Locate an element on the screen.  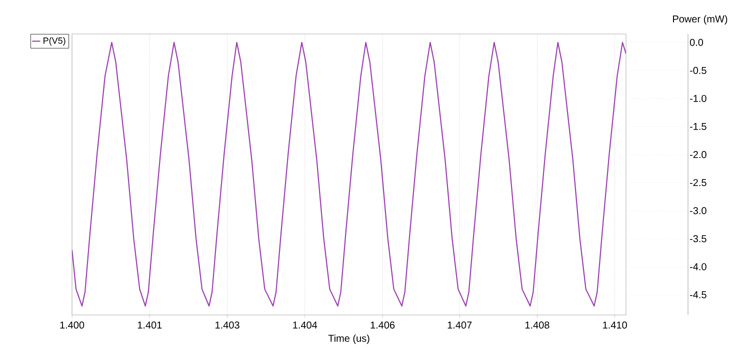
y-tick-label: -3.0 is located at coordinates (698, 210).